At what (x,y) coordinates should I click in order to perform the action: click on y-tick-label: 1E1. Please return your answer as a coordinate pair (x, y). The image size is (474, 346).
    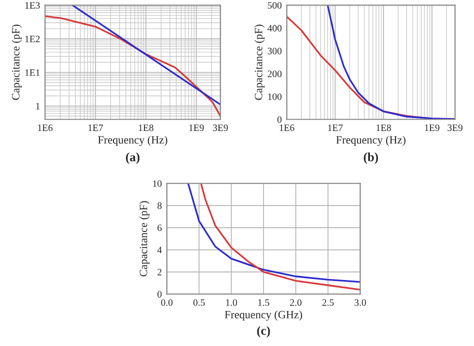
    Looking at the image, I should click on (32, 72).